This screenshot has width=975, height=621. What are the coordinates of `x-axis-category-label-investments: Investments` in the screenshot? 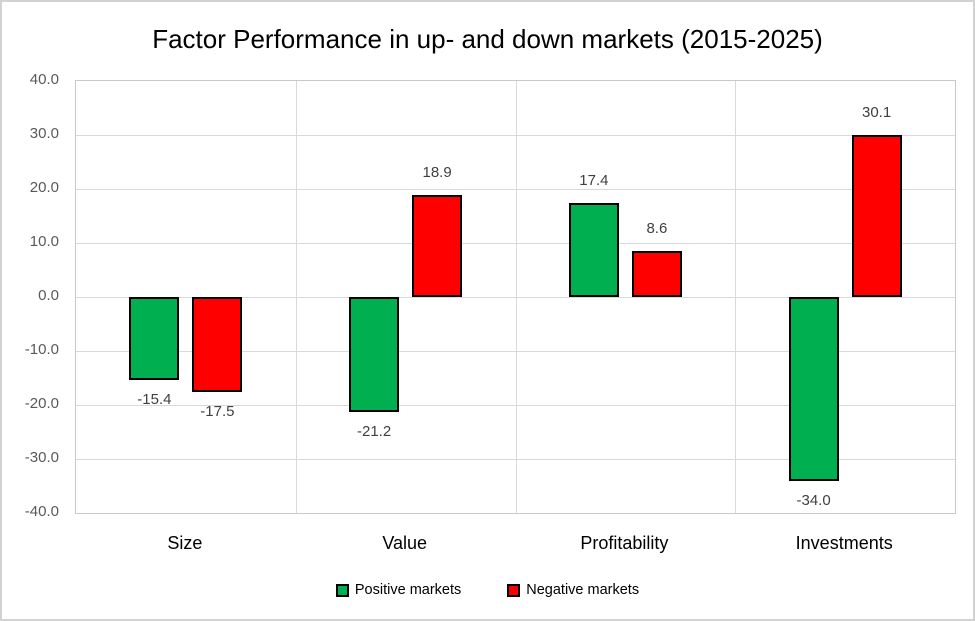 It's located at (844, 543).